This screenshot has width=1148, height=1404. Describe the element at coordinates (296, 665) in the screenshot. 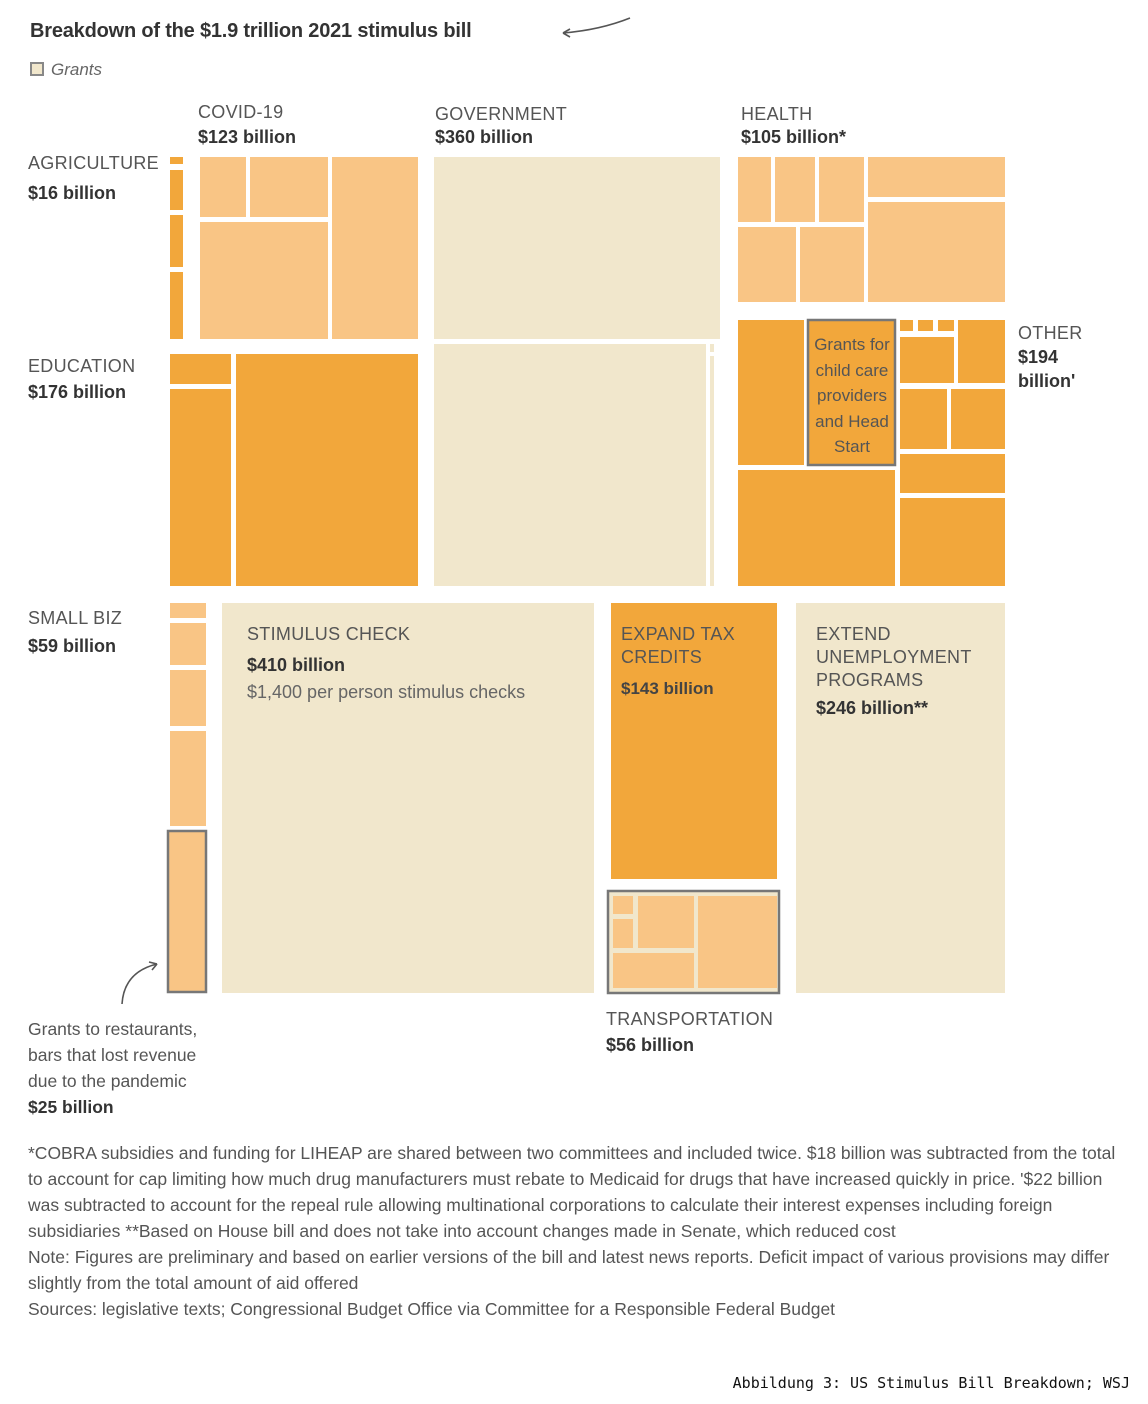

I see `stimulus-amount: $410 billion` at that location.